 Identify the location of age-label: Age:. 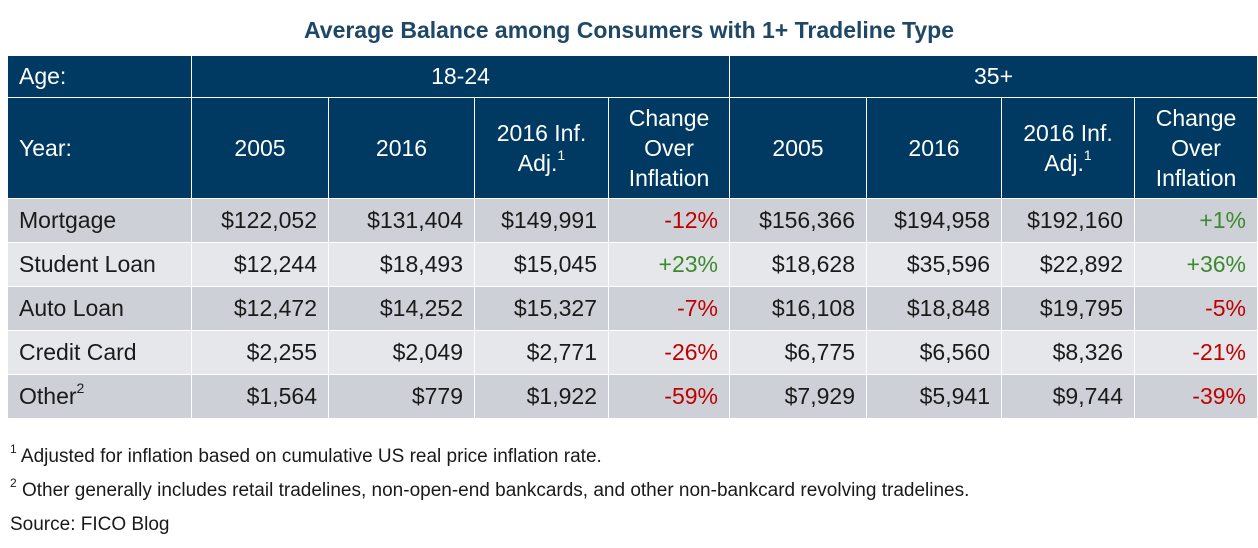
(99, 76).